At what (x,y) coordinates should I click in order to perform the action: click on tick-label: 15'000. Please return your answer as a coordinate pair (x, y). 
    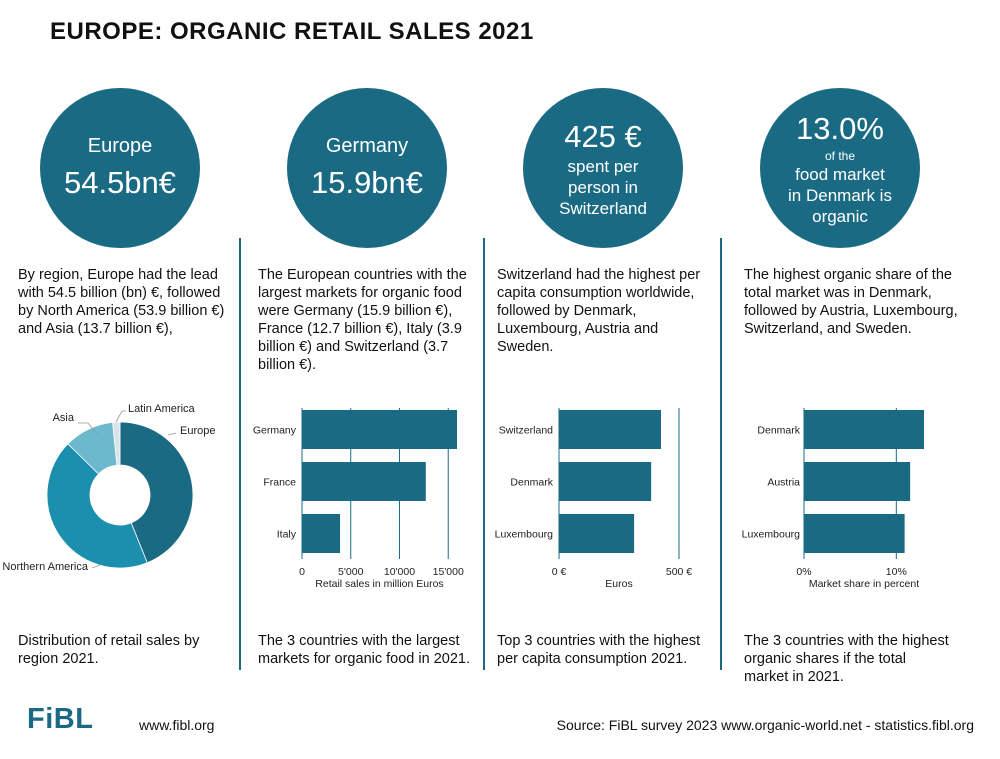
    Looking at the image, I should click on (448, 572).